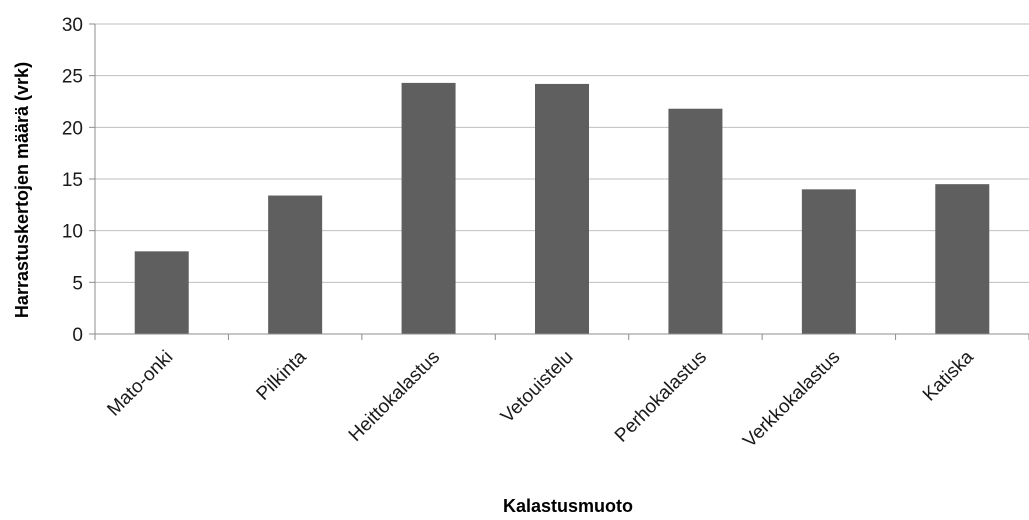 The height and width of the screenshot is (520, 1029). What do you see at coordinates (394, 396) in the screenshot?
I see `x-tick-label: Heittokalastus` at bounding box center [394, 396].